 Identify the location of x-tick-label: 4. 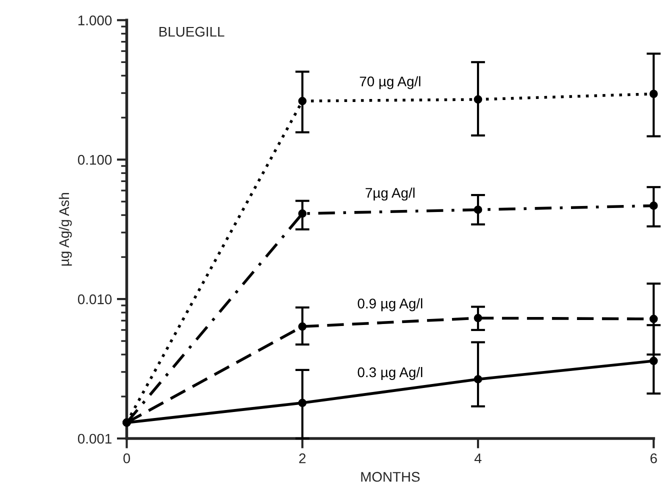
(478, 459).